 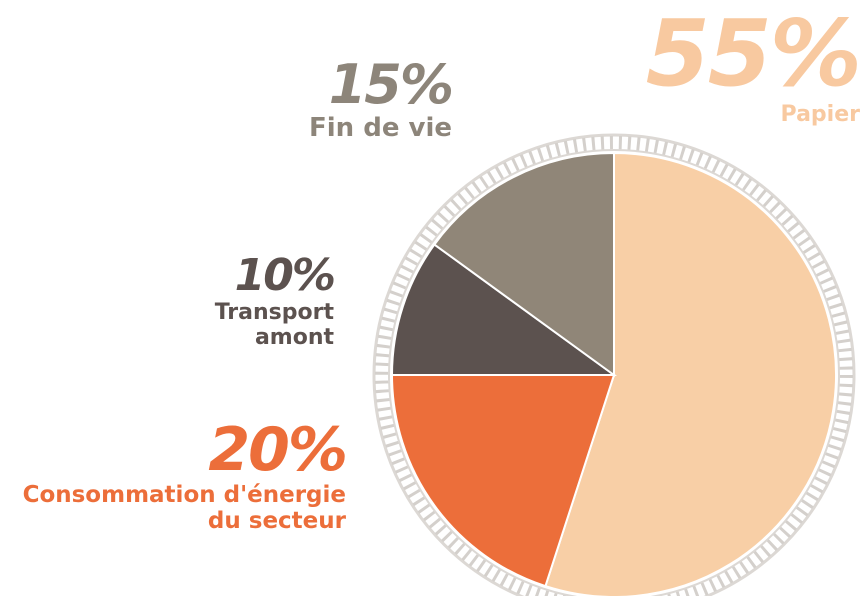 What do you see at coordinates (278, 450) in the screenshot?
I see `value-label: 20%` at bounding box center [278, 450].